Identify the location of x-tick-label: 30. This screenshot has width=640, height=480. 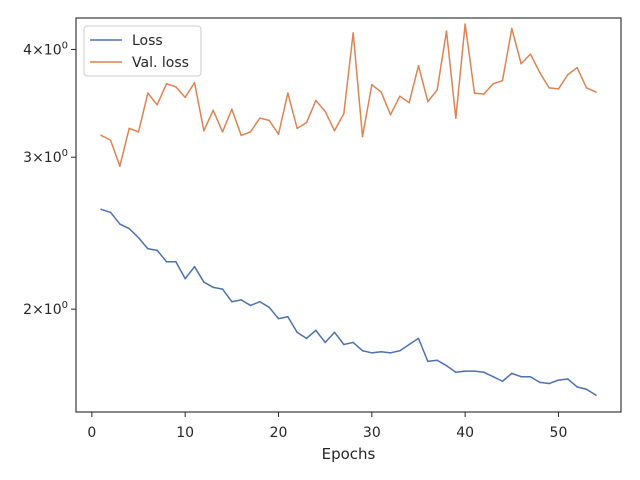
(372, 433).